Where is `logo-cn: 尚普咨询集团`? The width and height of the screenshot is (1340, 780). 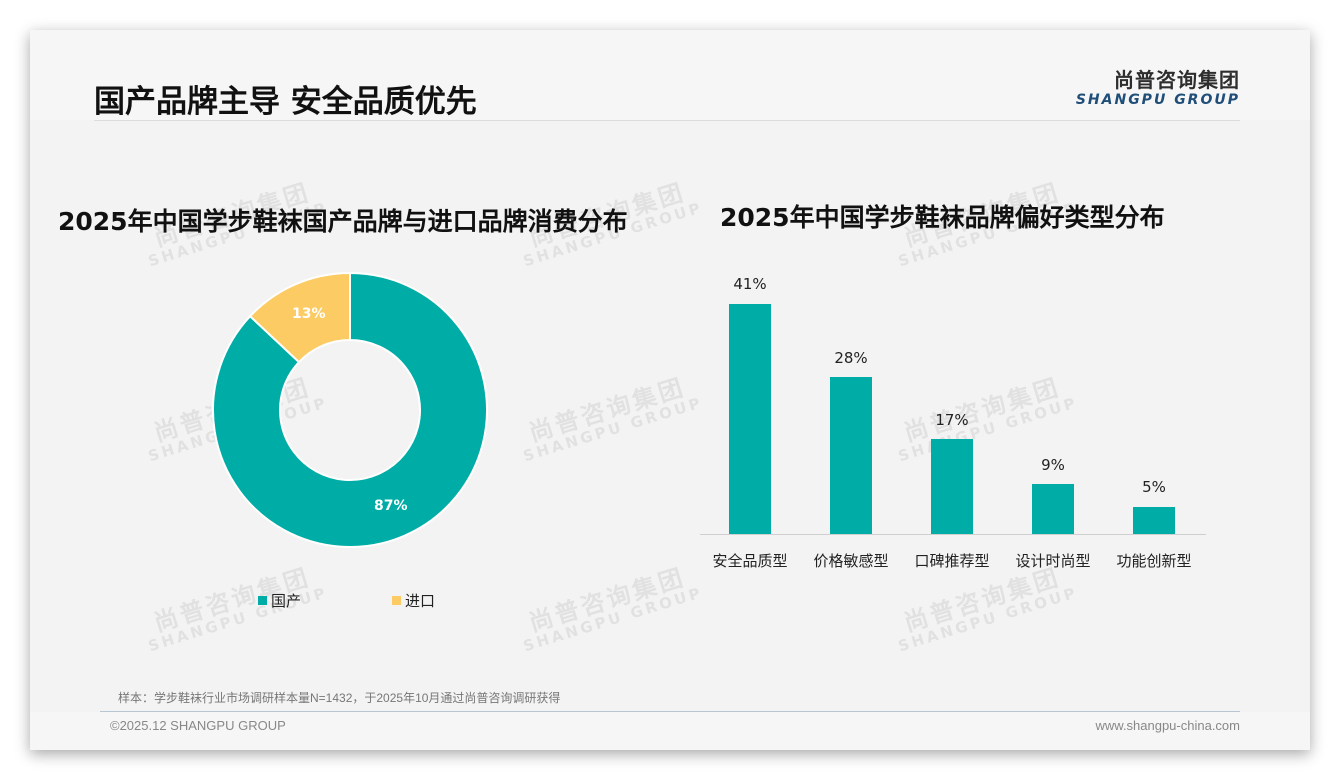
logo-cn: 尚普咨询集团 is located at coordinates (1177, 80).